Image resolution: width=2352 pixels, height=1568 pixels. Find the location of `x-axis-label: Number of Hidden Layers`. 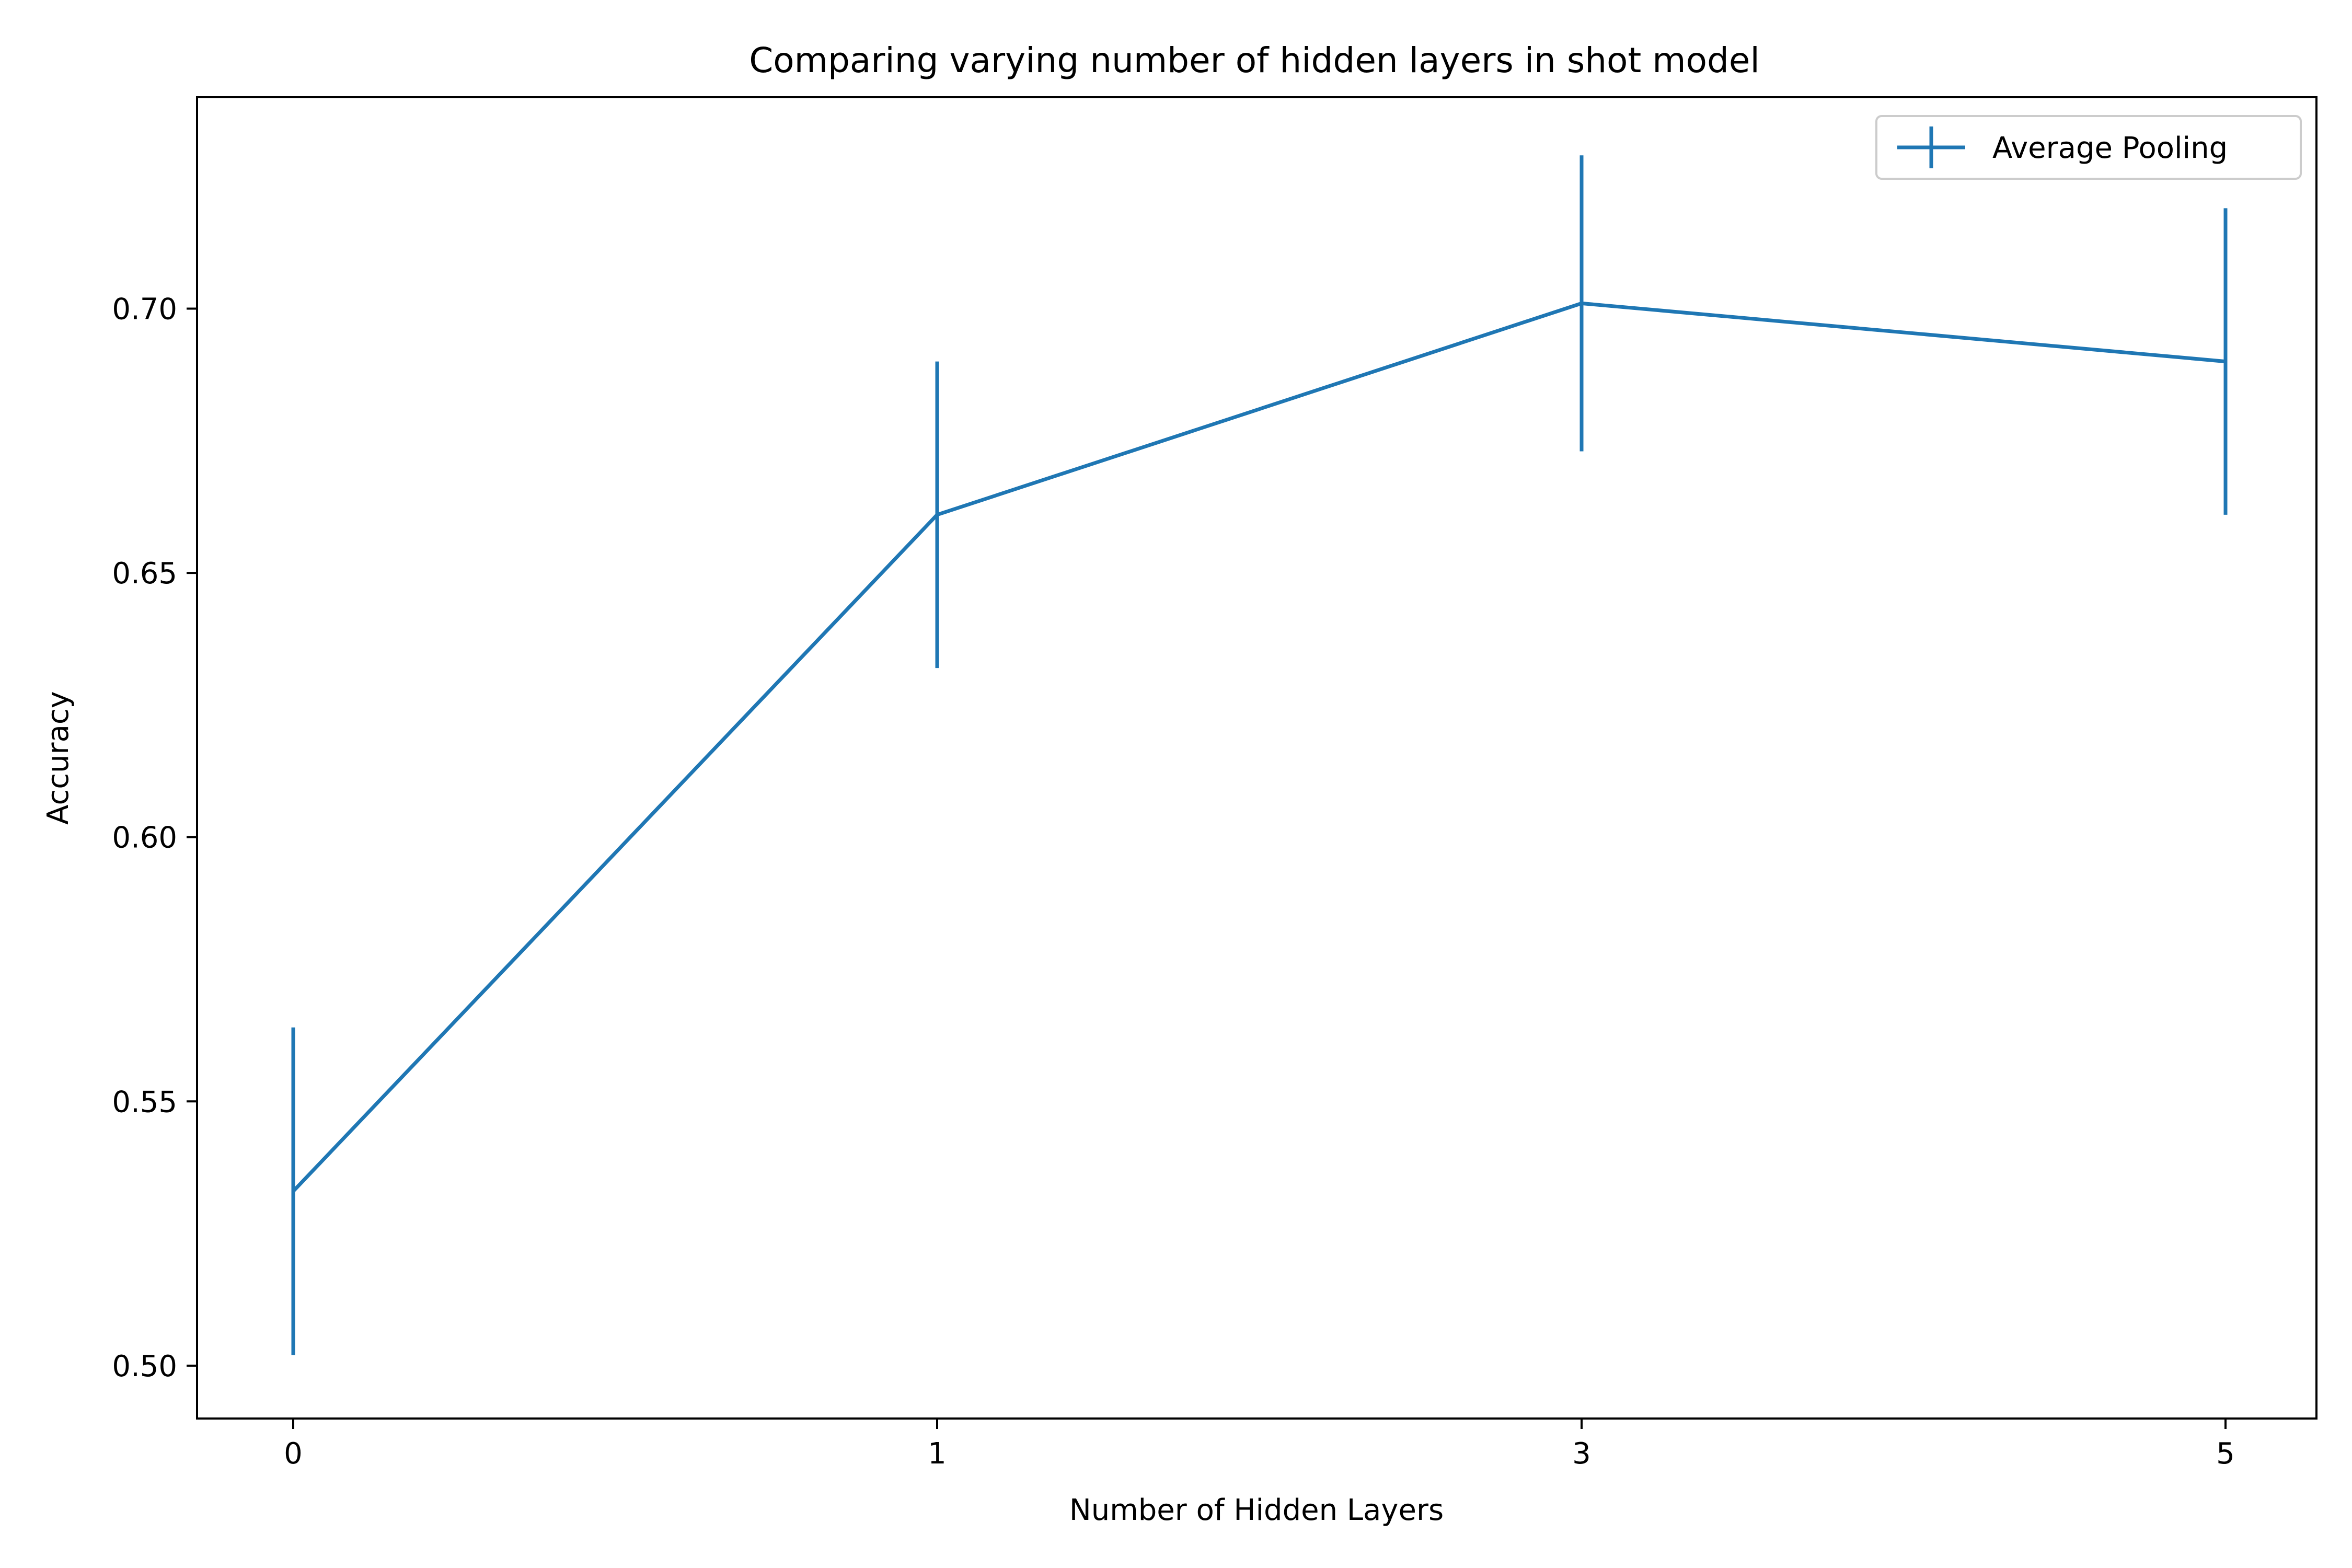

x-axis-label: Number of Hidden Layers is located at coordinates (1256, 1510).